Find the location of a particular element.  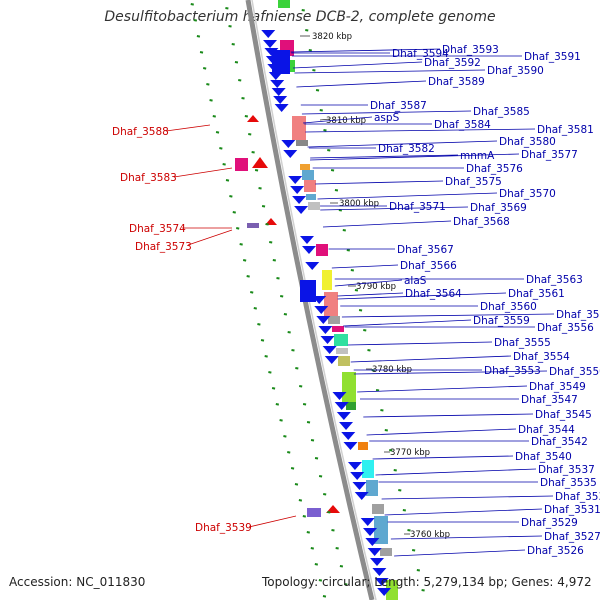

right-gene-label: Dhaf_3582 is located at coordinates (406, 149).